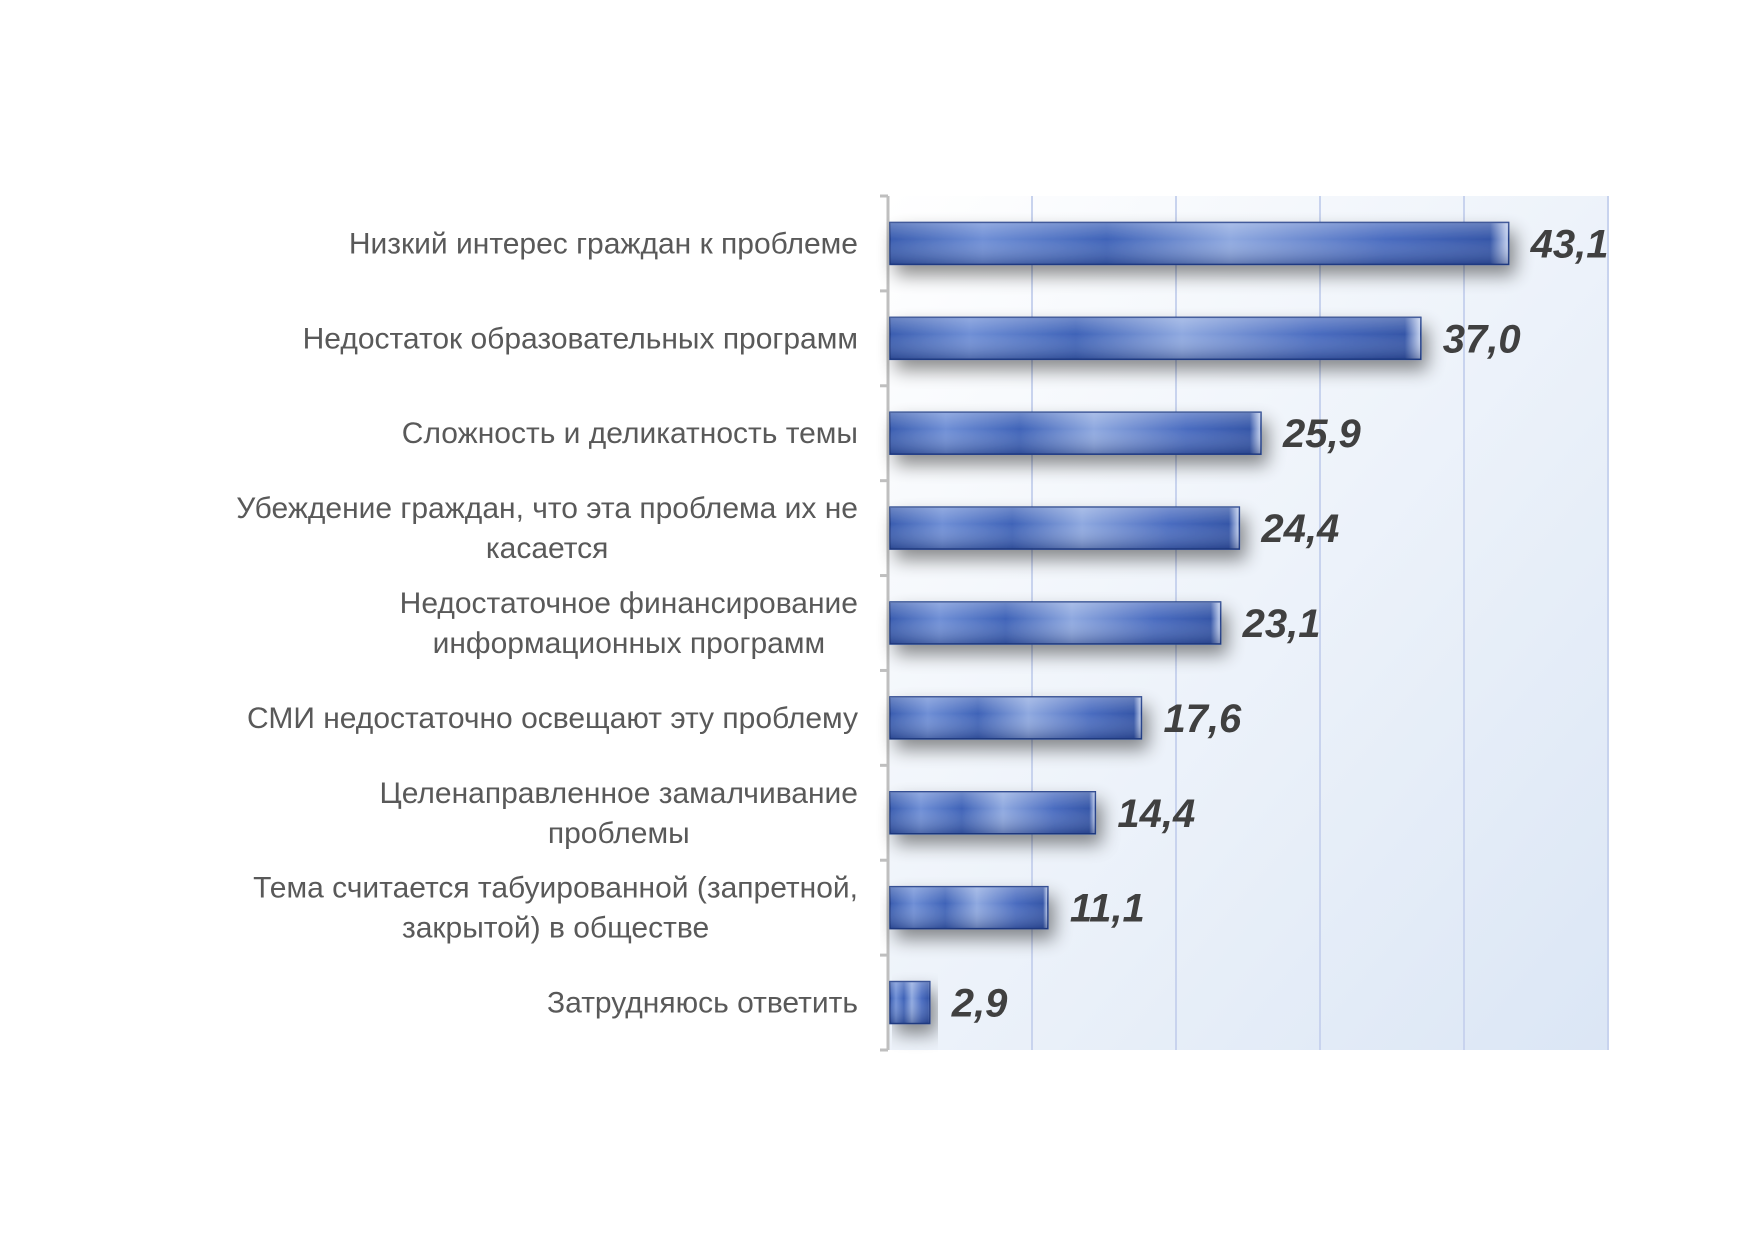  I want to click on value-label: 11,1, so click(1107, 909).